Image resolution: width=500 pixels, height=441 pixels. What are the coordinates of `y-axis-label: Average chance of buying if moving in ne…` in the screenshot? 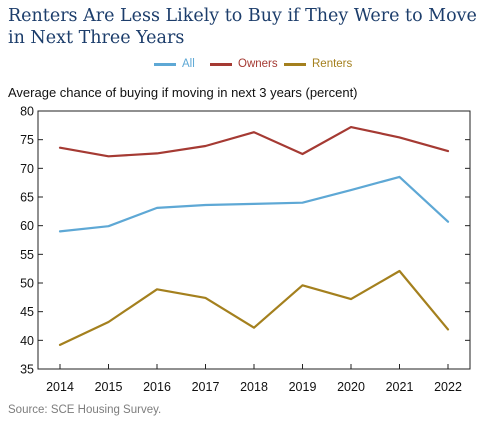 It's located at (183, 92).